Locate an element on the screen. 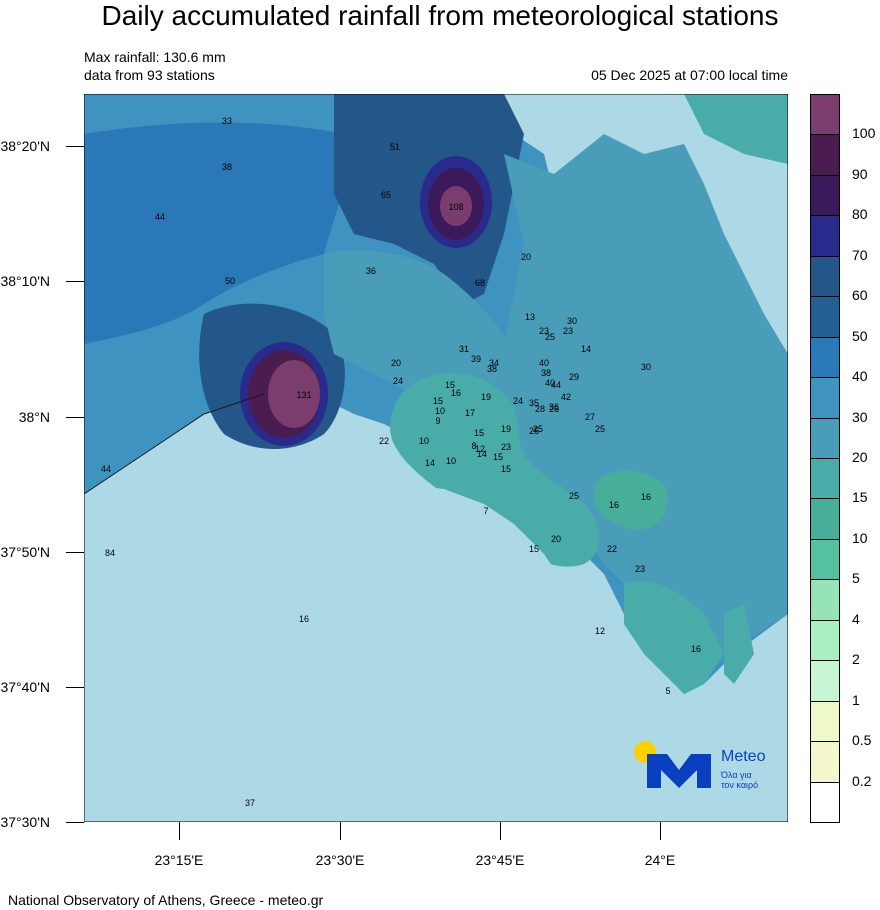 The width and height of the screenshot is (880, 910). station-value: 27 is located at coordinates (590, 417).